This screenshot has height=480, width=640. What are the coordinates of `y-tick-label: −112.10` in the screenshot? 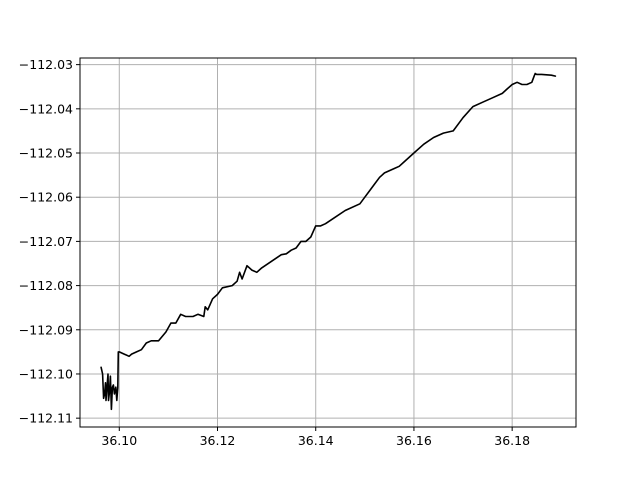 It's located at (46, 373).